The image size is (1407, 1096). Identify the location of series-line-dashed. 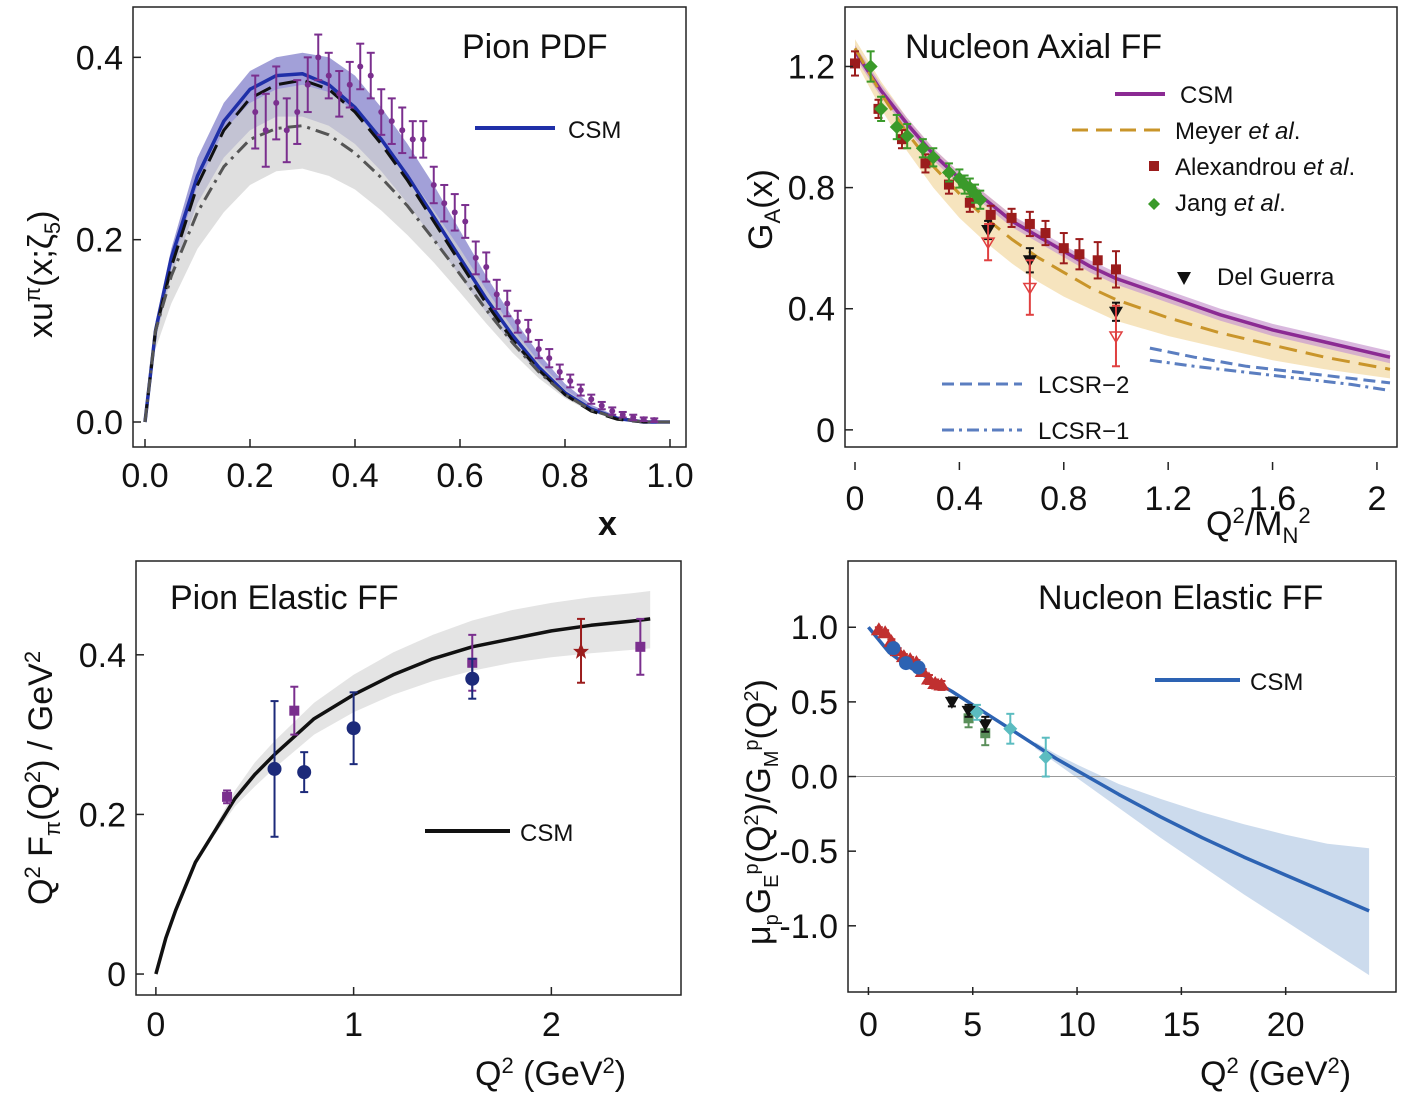
(406, 251).